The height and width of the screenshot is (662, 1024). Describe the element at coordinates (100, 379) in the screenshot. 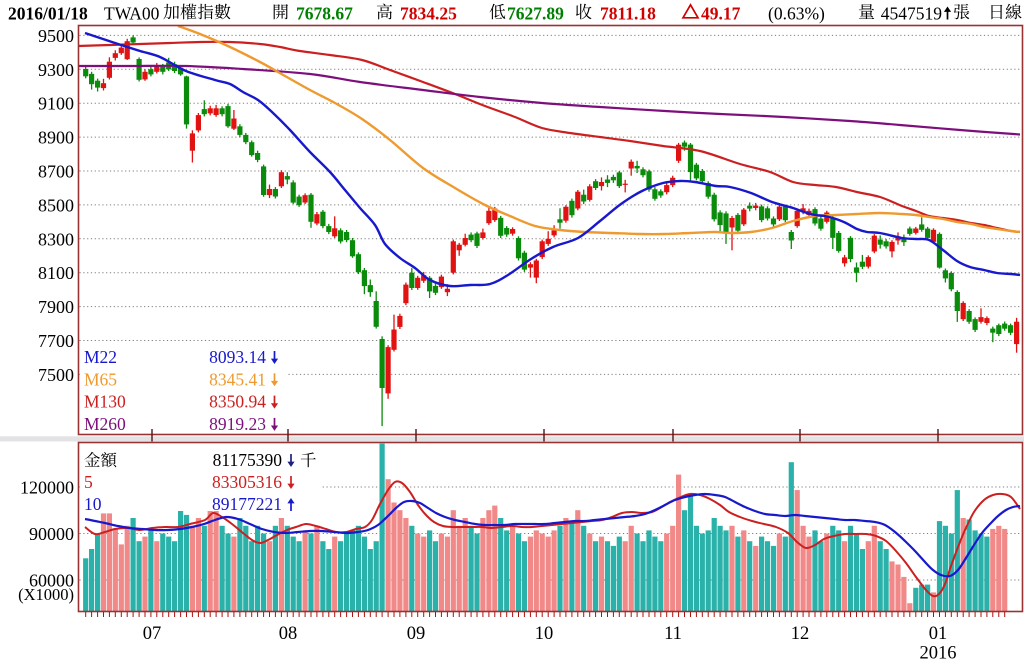

I see `svg-text: M65` at that location.